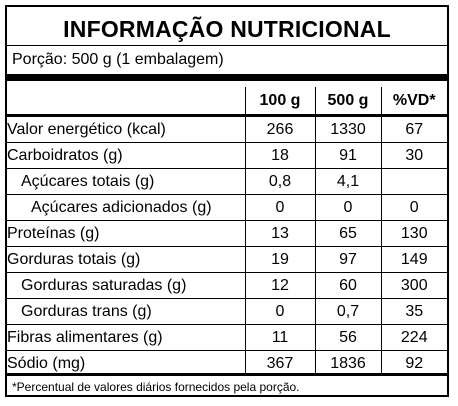  I want to click on row-label: Açúcares adicionados (g), so click(126, 207).